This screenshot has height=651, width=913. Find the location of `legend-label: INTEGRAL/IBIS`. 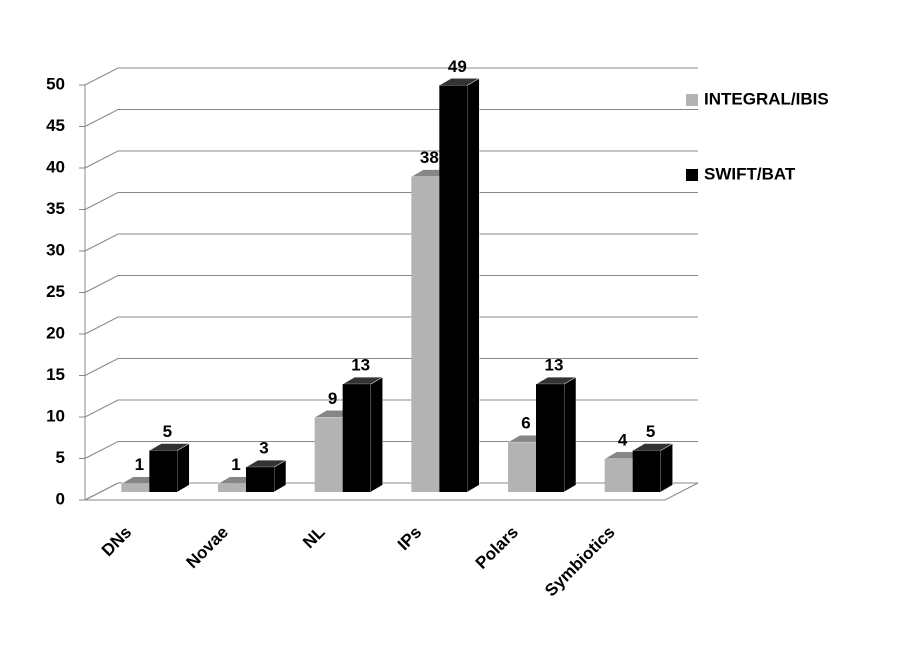

legend-label: INTEGRAL/IBIS is located at coordinates (766, 98).